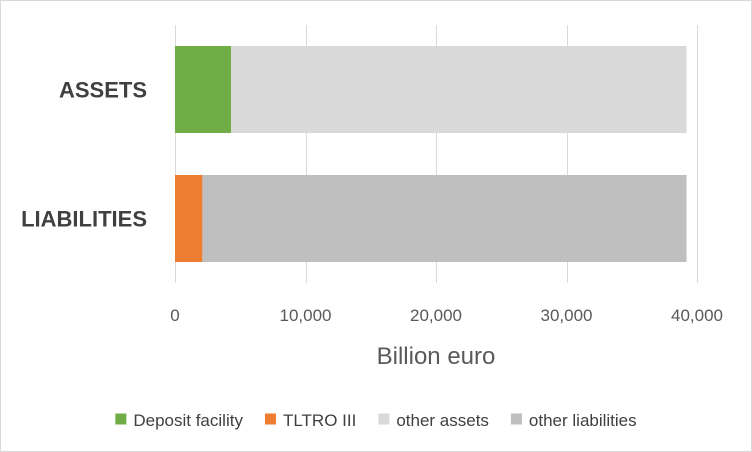  What do you see at coordinates (516, 419) in the screenshot?
I see `legend-swatch-other-liabilities` at bounding box center [516, 419].